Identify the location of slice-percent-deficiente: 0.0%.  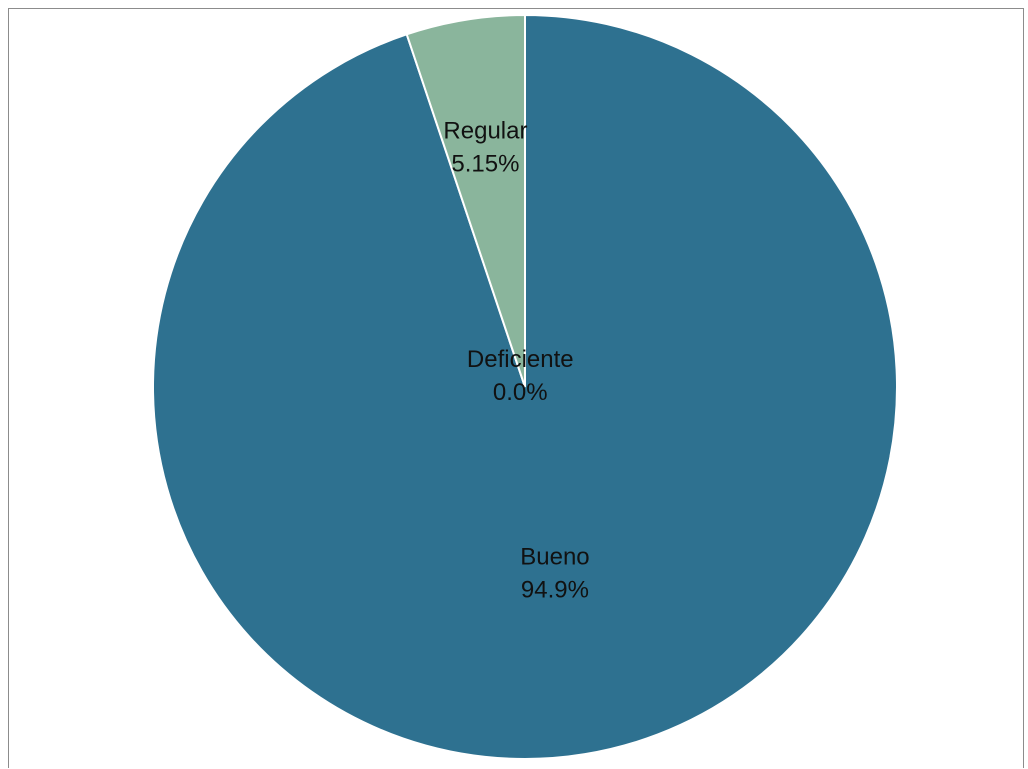
(520, 392).